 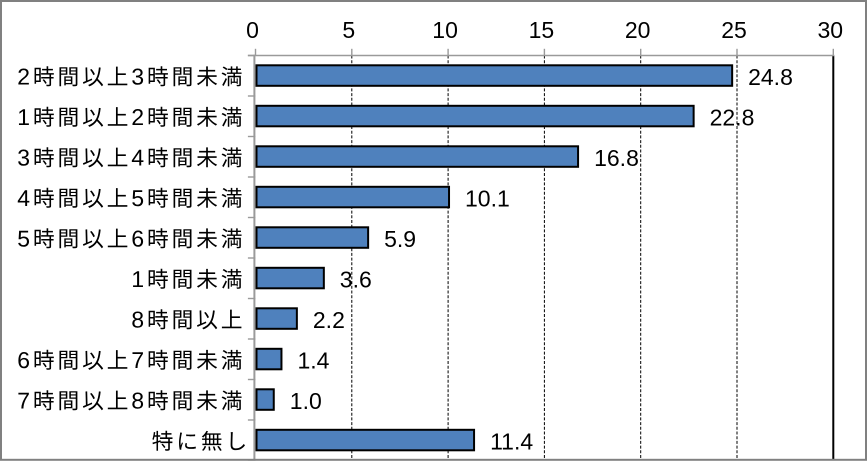 What do you see at coordinates (329, 320) in the screenshot?
I see `svg-text: 2.2` at bounding box center [329, 320].